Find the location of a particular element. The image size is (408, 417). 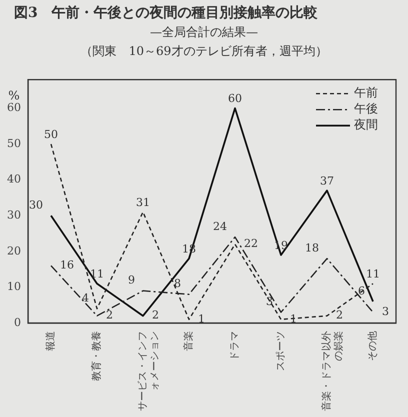

y-tick-label: 50 is located at coordinates (13, 143).